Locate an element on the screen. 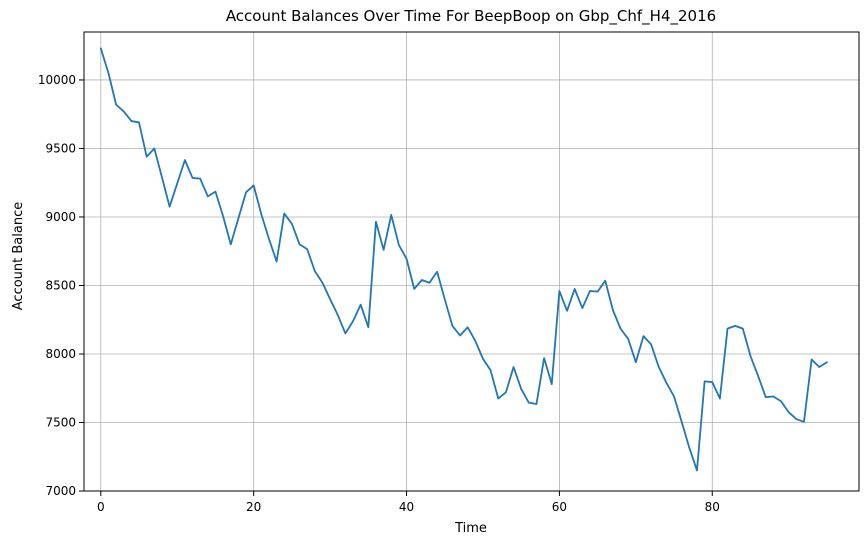 Image resolution: width=868 pixels, height=545 pixels. y-tick-label: 7000 is located at coordinates (60, 491).